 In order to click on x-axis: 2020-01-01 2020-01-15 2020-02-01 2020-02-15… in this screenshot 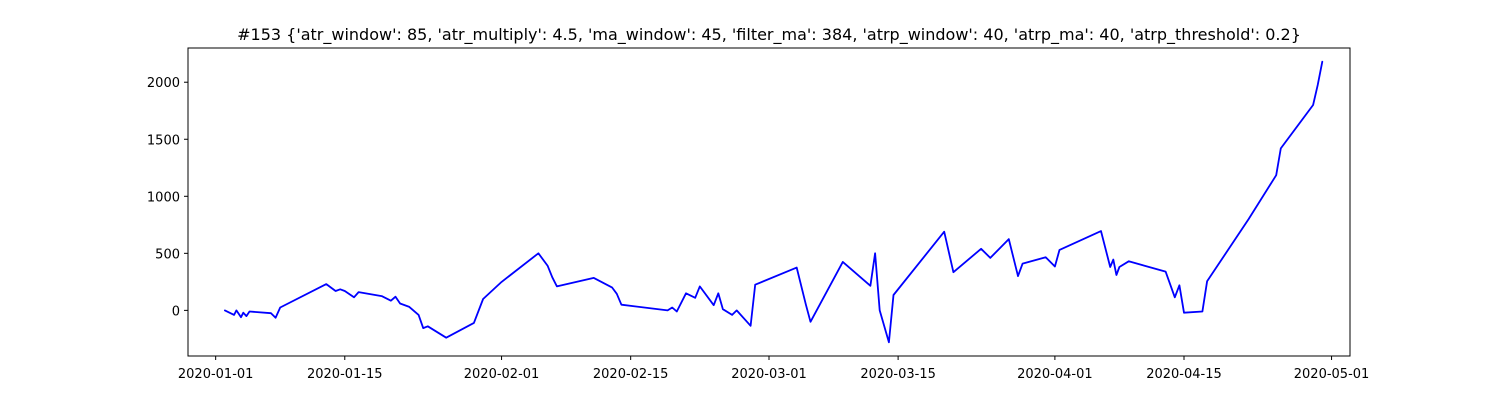, I will do `click(773, 369)`.